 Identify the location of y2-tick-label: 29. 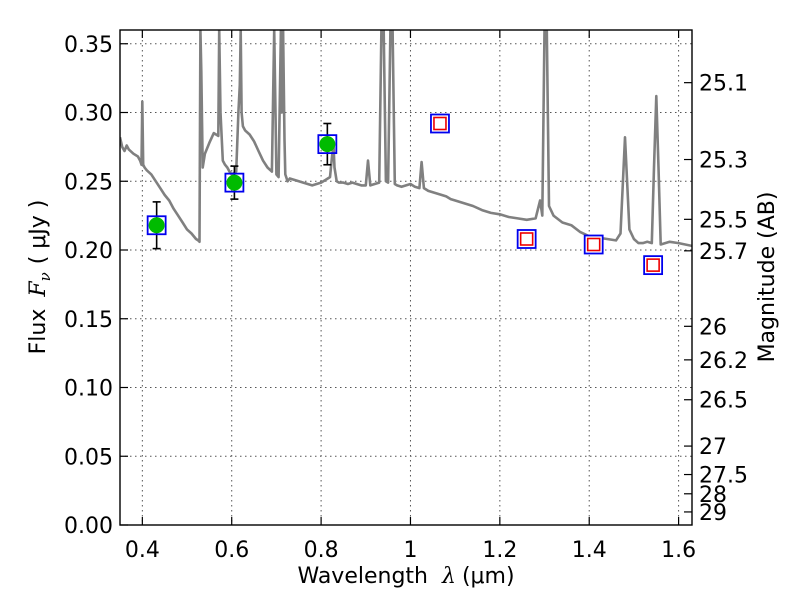
(713, 513).